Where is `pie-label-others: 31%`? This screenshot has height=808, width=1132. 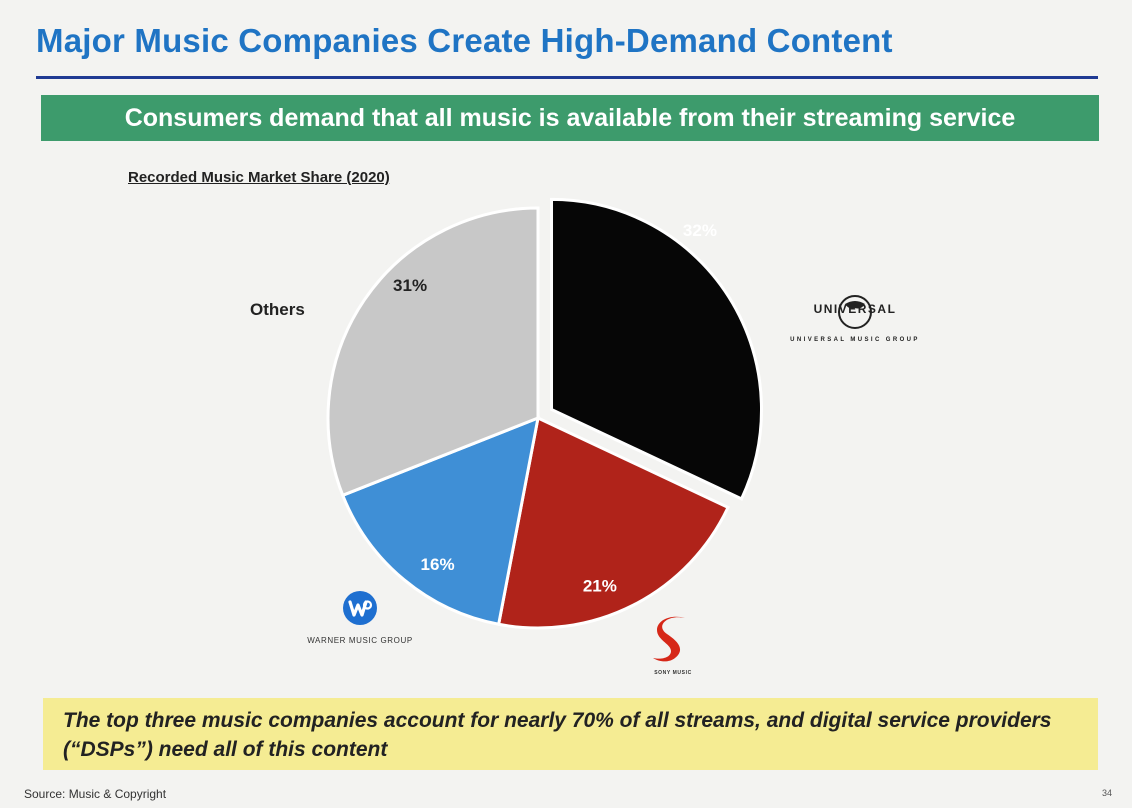 pie-label-others: 31% is located at coordinates (410, 285).